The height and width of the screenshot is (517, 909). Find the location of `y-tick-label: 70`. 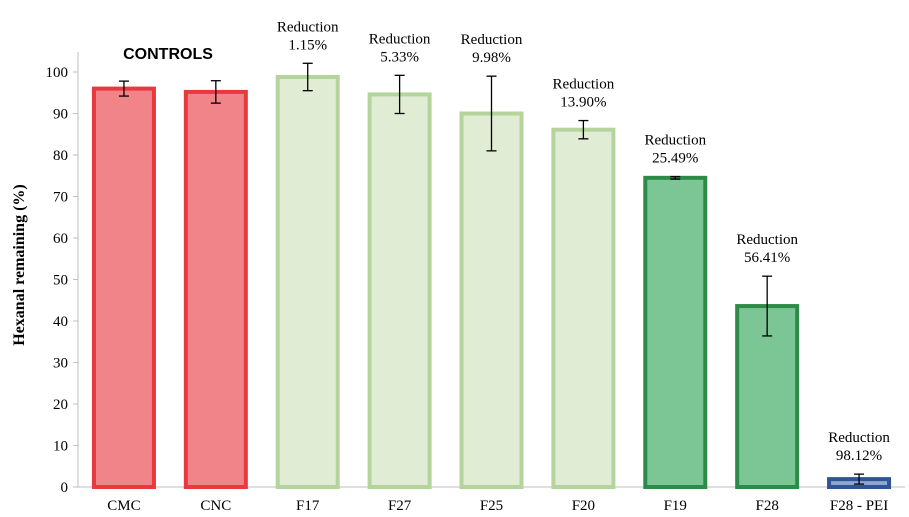

y-tick-label: 70 is located at coordinates (60, 198).